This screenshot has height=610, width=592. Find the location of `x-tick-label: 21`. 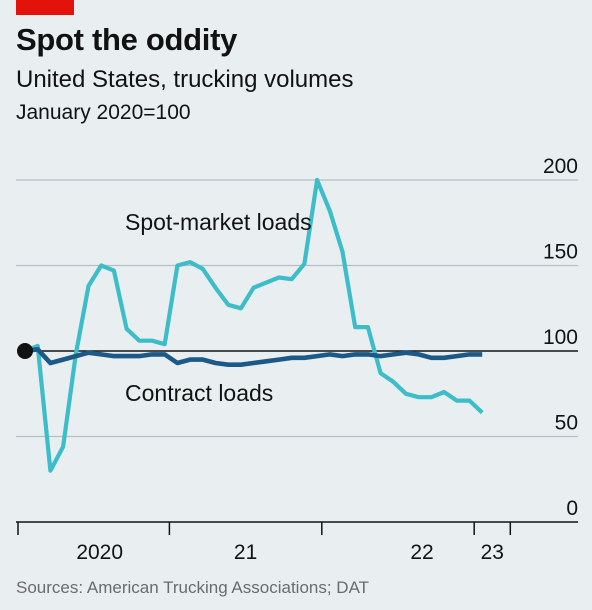

x-tick-label: 21 is located at coordinates (245, 552).